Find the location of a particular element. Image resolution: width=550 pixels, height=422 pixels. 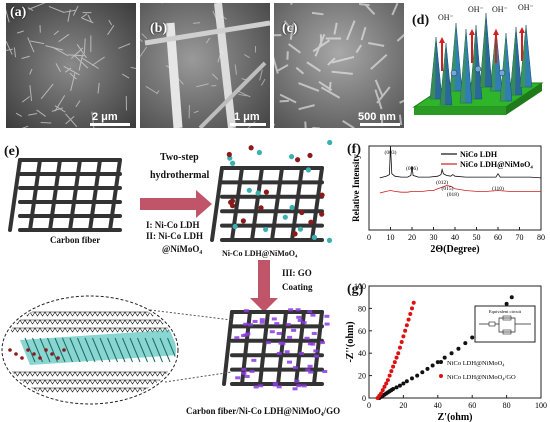

xrd-x-tick-label: 0 is located at coordinates (369, 237).